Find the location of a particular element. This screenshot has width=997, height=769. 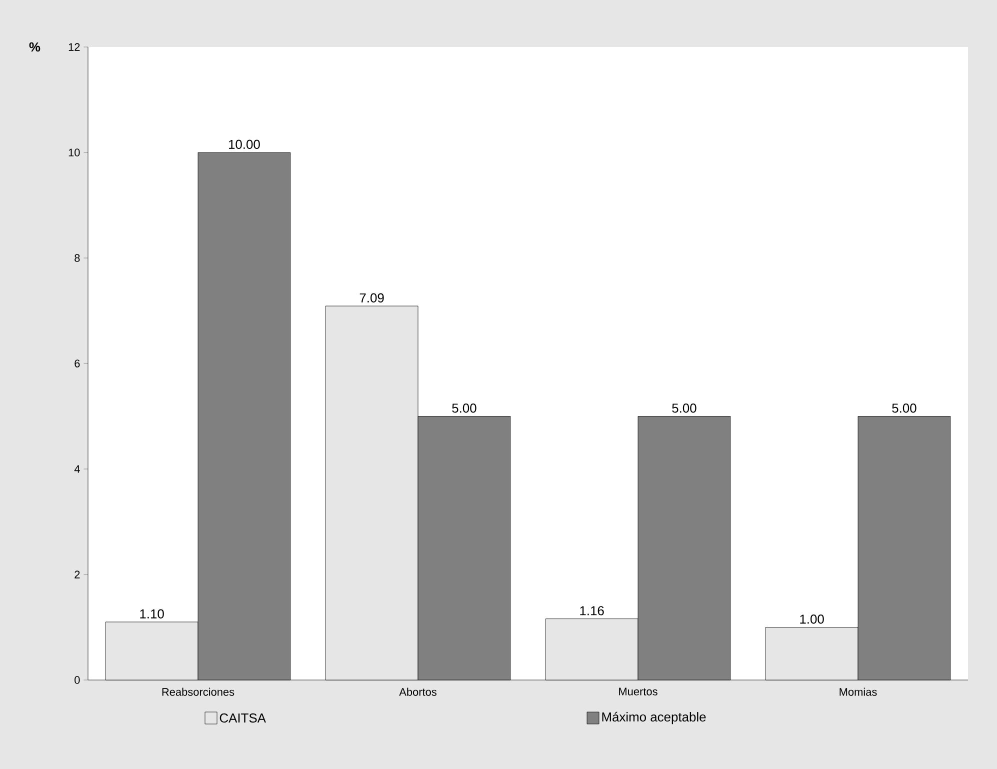

y-tick-label: 0 is located at coordinates (77, 680).